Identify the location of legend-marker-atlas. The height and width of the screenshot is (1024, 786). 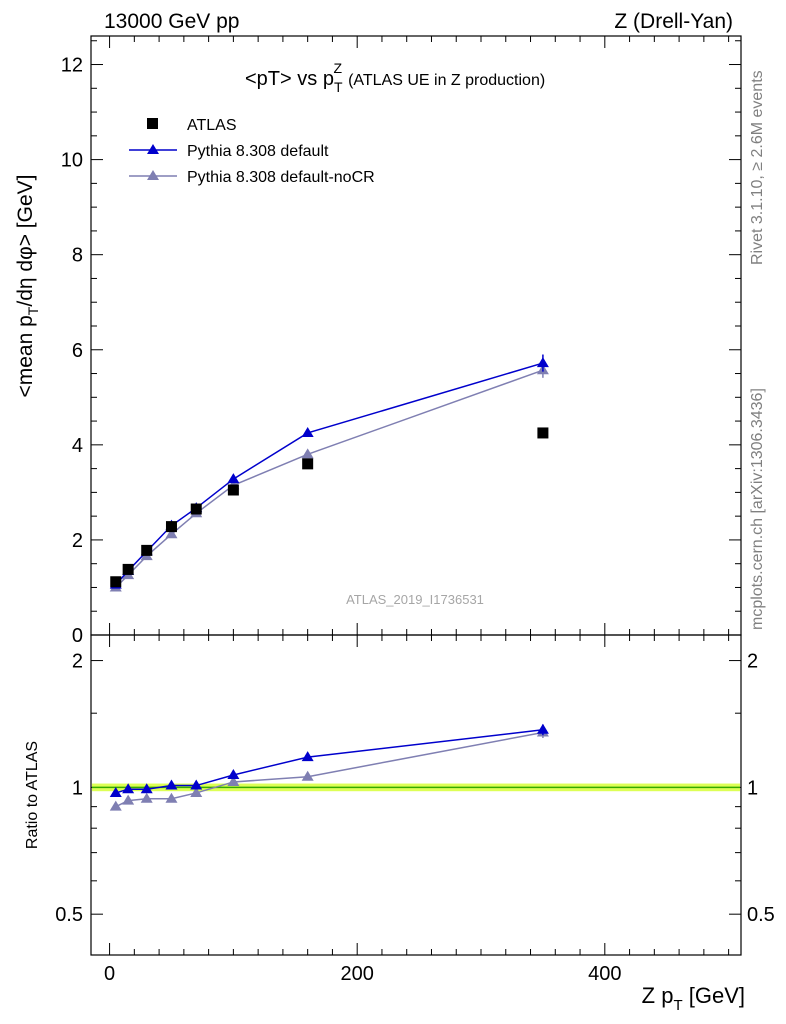
(152, 123).